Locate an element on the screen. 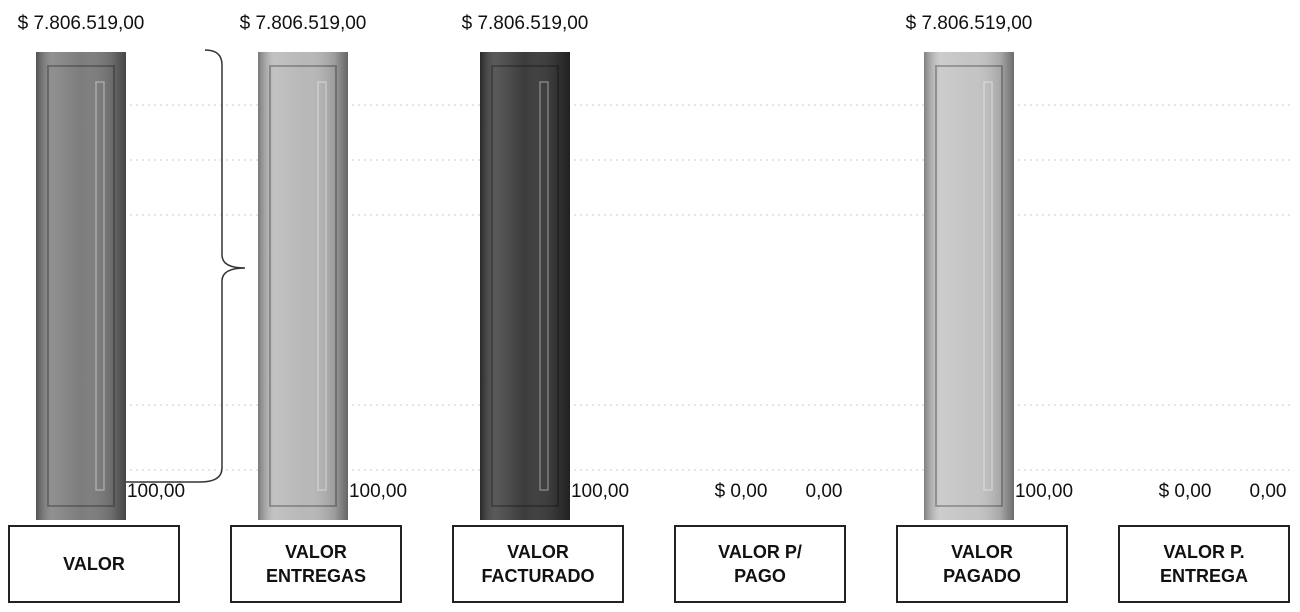 This screenshot has width=1300, height=612. category-label: VALOR P. ENTREGA is located at coordinates (1203, 564).